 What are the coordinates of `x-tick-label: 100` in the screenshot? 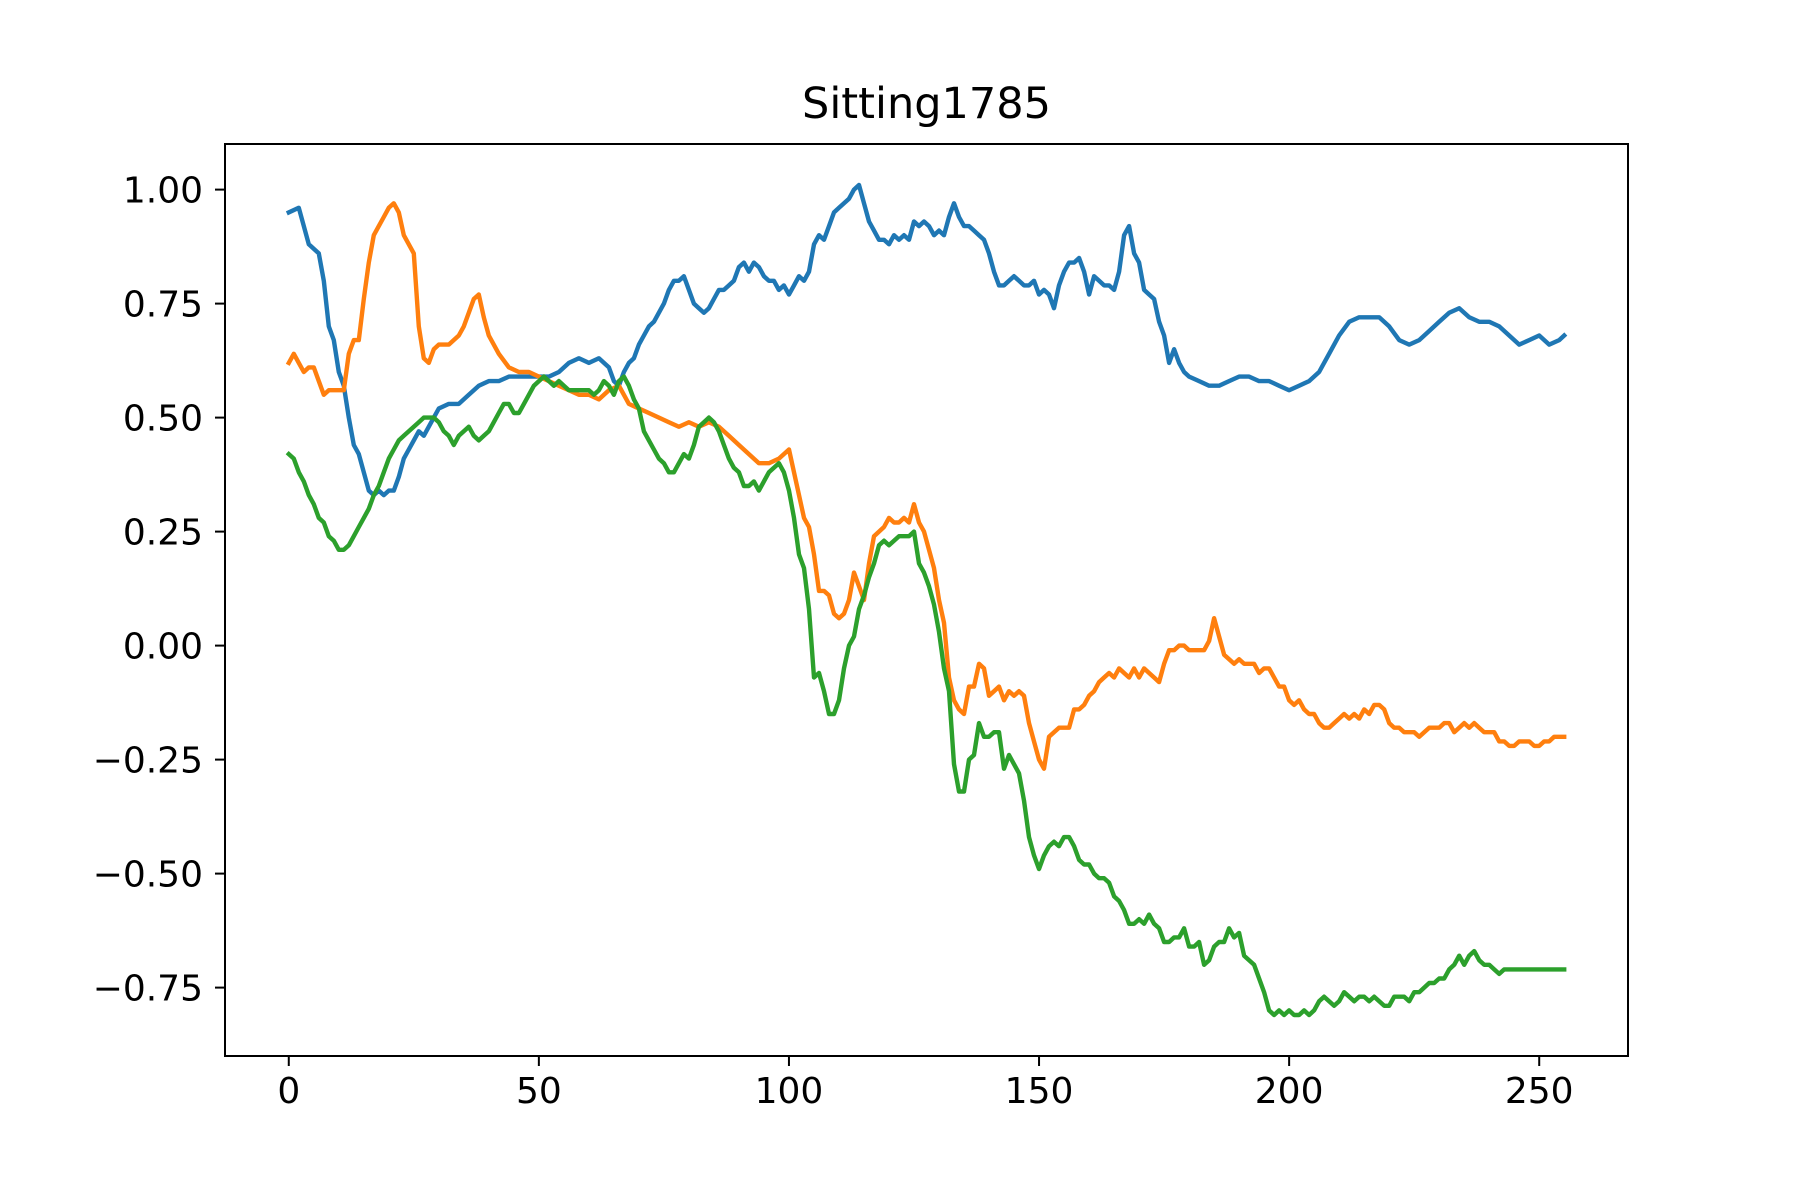 It's located at (789, 1091).